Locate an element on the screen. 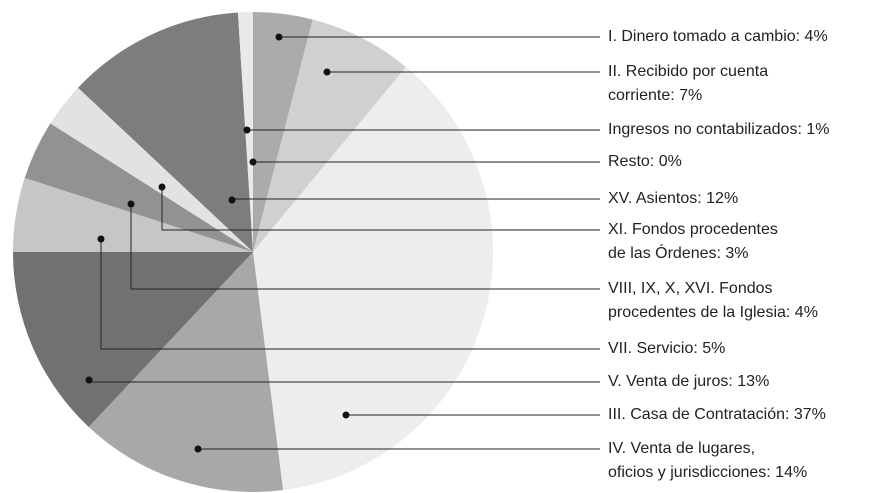 This screenshot has height=493, width=880. slice-label: Ingresos no contabilizados: 1% is located at coordinates (719, 129).